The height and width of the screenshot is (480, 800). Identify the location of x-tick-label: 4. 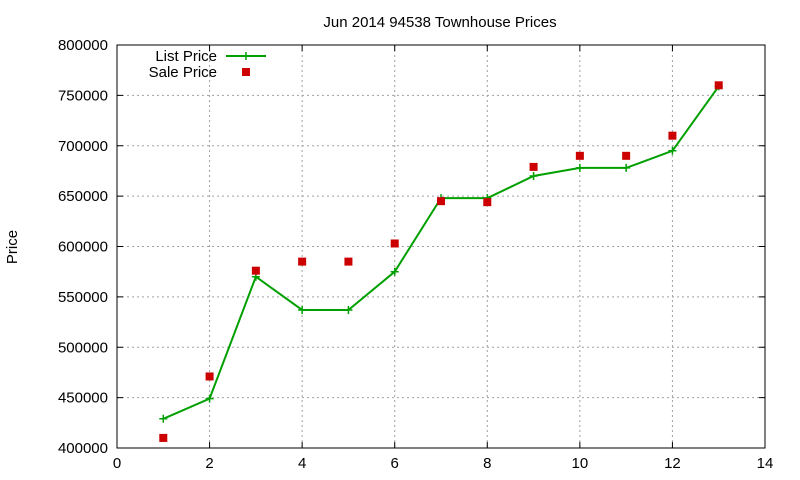
(302, 463).